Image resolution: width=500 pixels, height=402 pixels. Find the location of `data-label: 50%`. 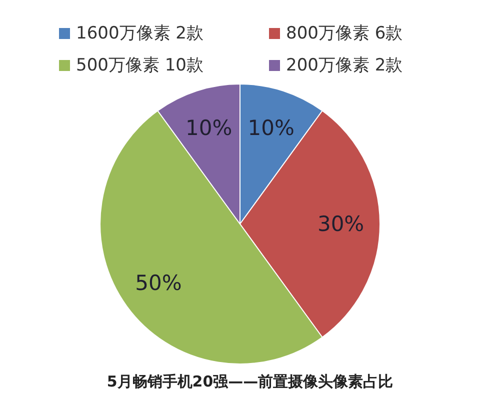

data-label: 50% is located at coordinates (158, 283).